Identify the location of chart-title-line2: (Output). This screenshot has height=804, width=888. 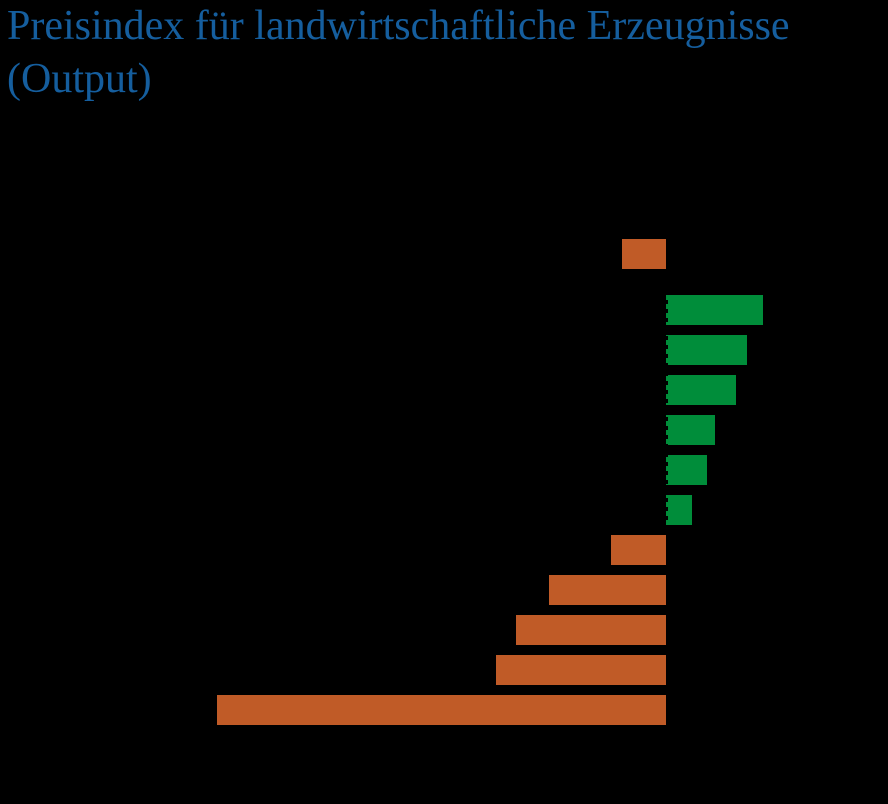
(79, 79).